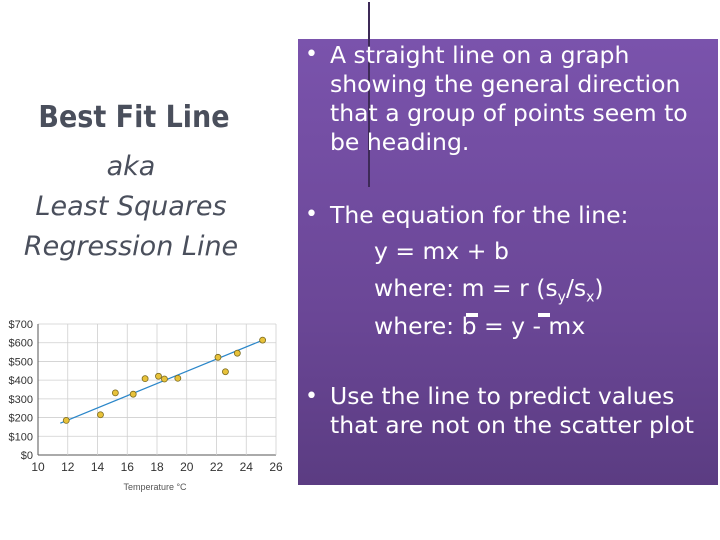 This screenshot has width=720, height=540. What do you see at coordinates (187, 467) in the screenshot?
I see `x-tick-label: 20` at bounding box center [187, 467].